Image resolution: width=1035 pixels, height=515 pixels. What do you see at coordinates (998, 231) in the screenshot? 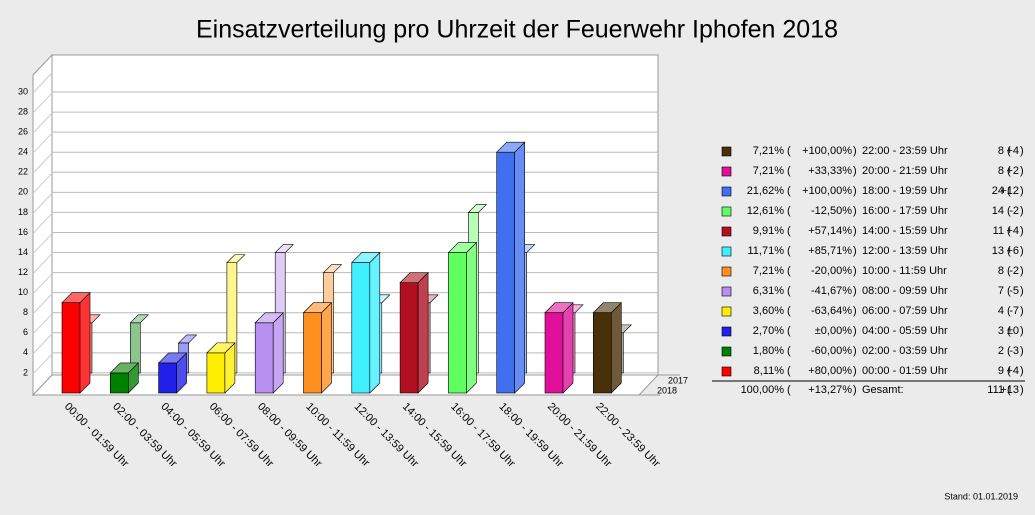
I see `count: 11` at bounding box center [998, 231].